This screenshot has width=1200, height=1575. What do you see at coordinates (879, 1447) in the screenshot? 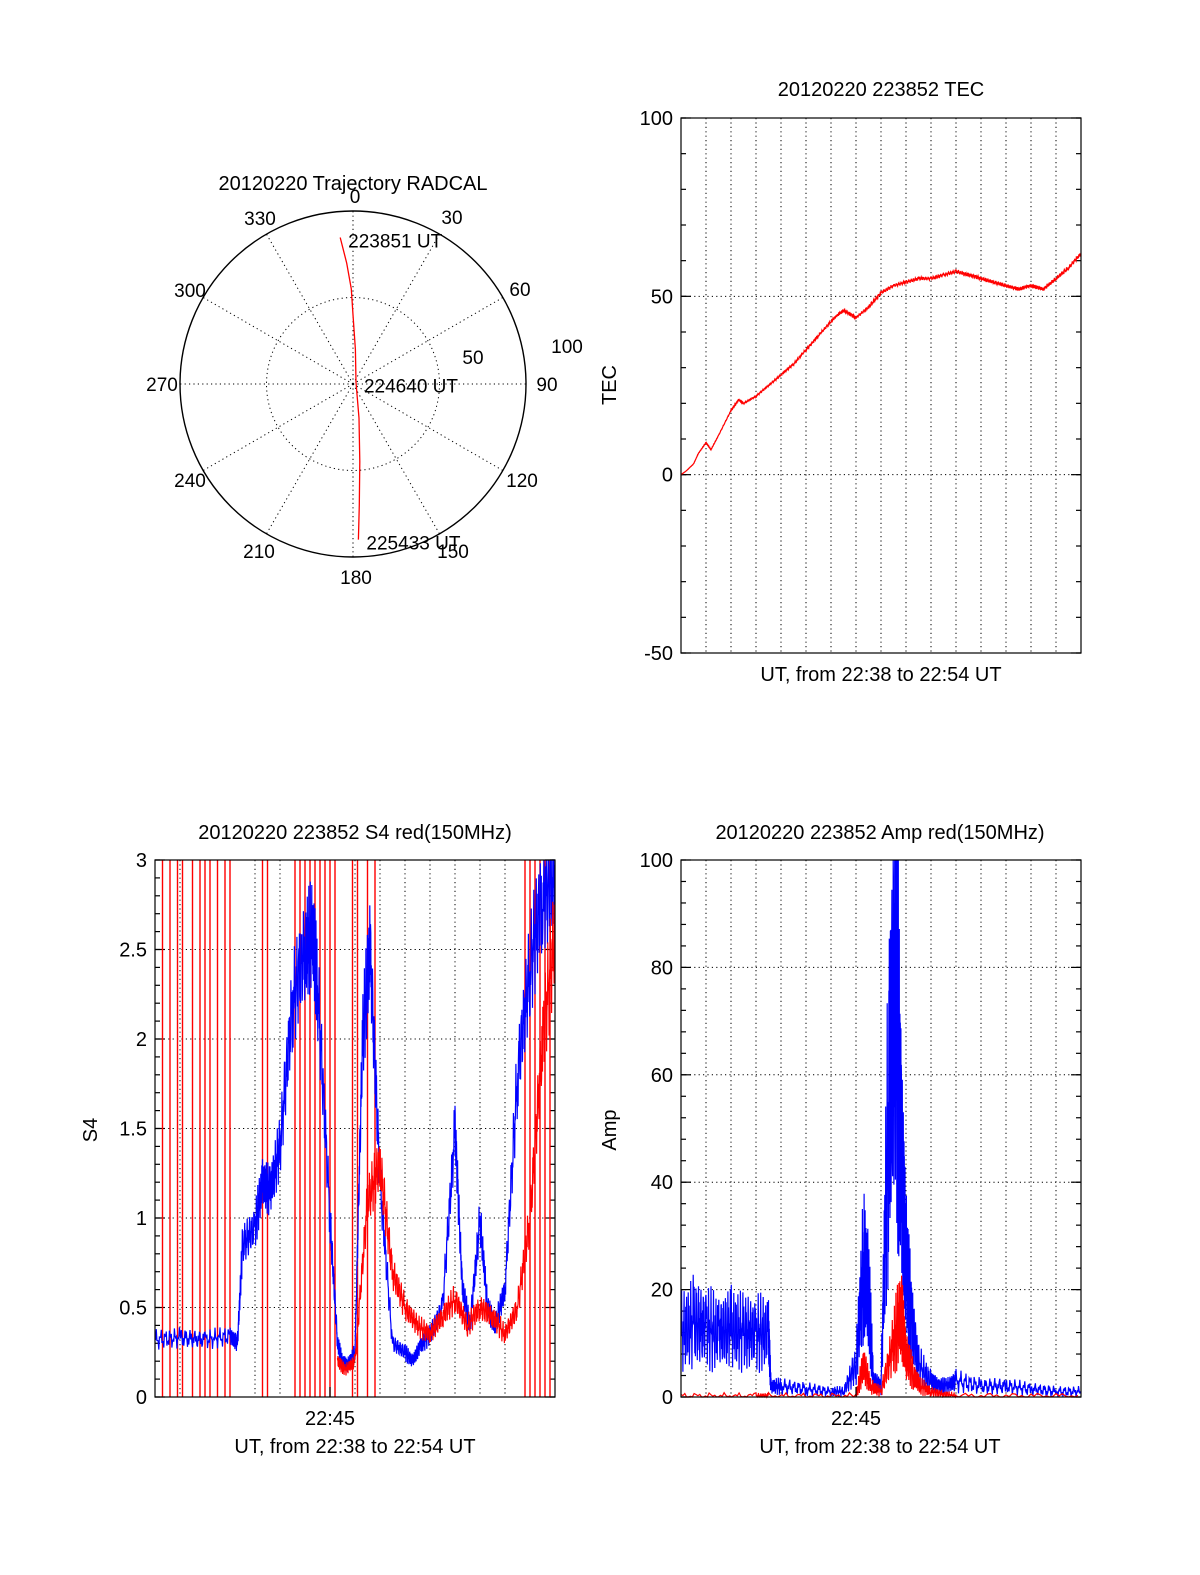
I see `amp-xlabel: UT, from 22:38 to 22:54 UT` at bounding box center [879, 1447].